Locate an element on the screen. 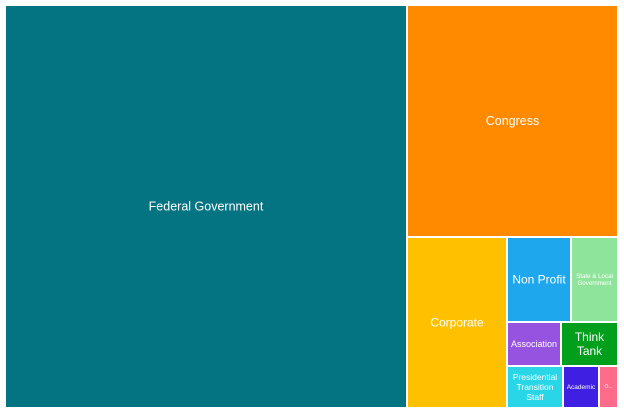 This screenshot has height=414, width=624. tile-rect-state-and-local-government is located at coordinates (594, 279).